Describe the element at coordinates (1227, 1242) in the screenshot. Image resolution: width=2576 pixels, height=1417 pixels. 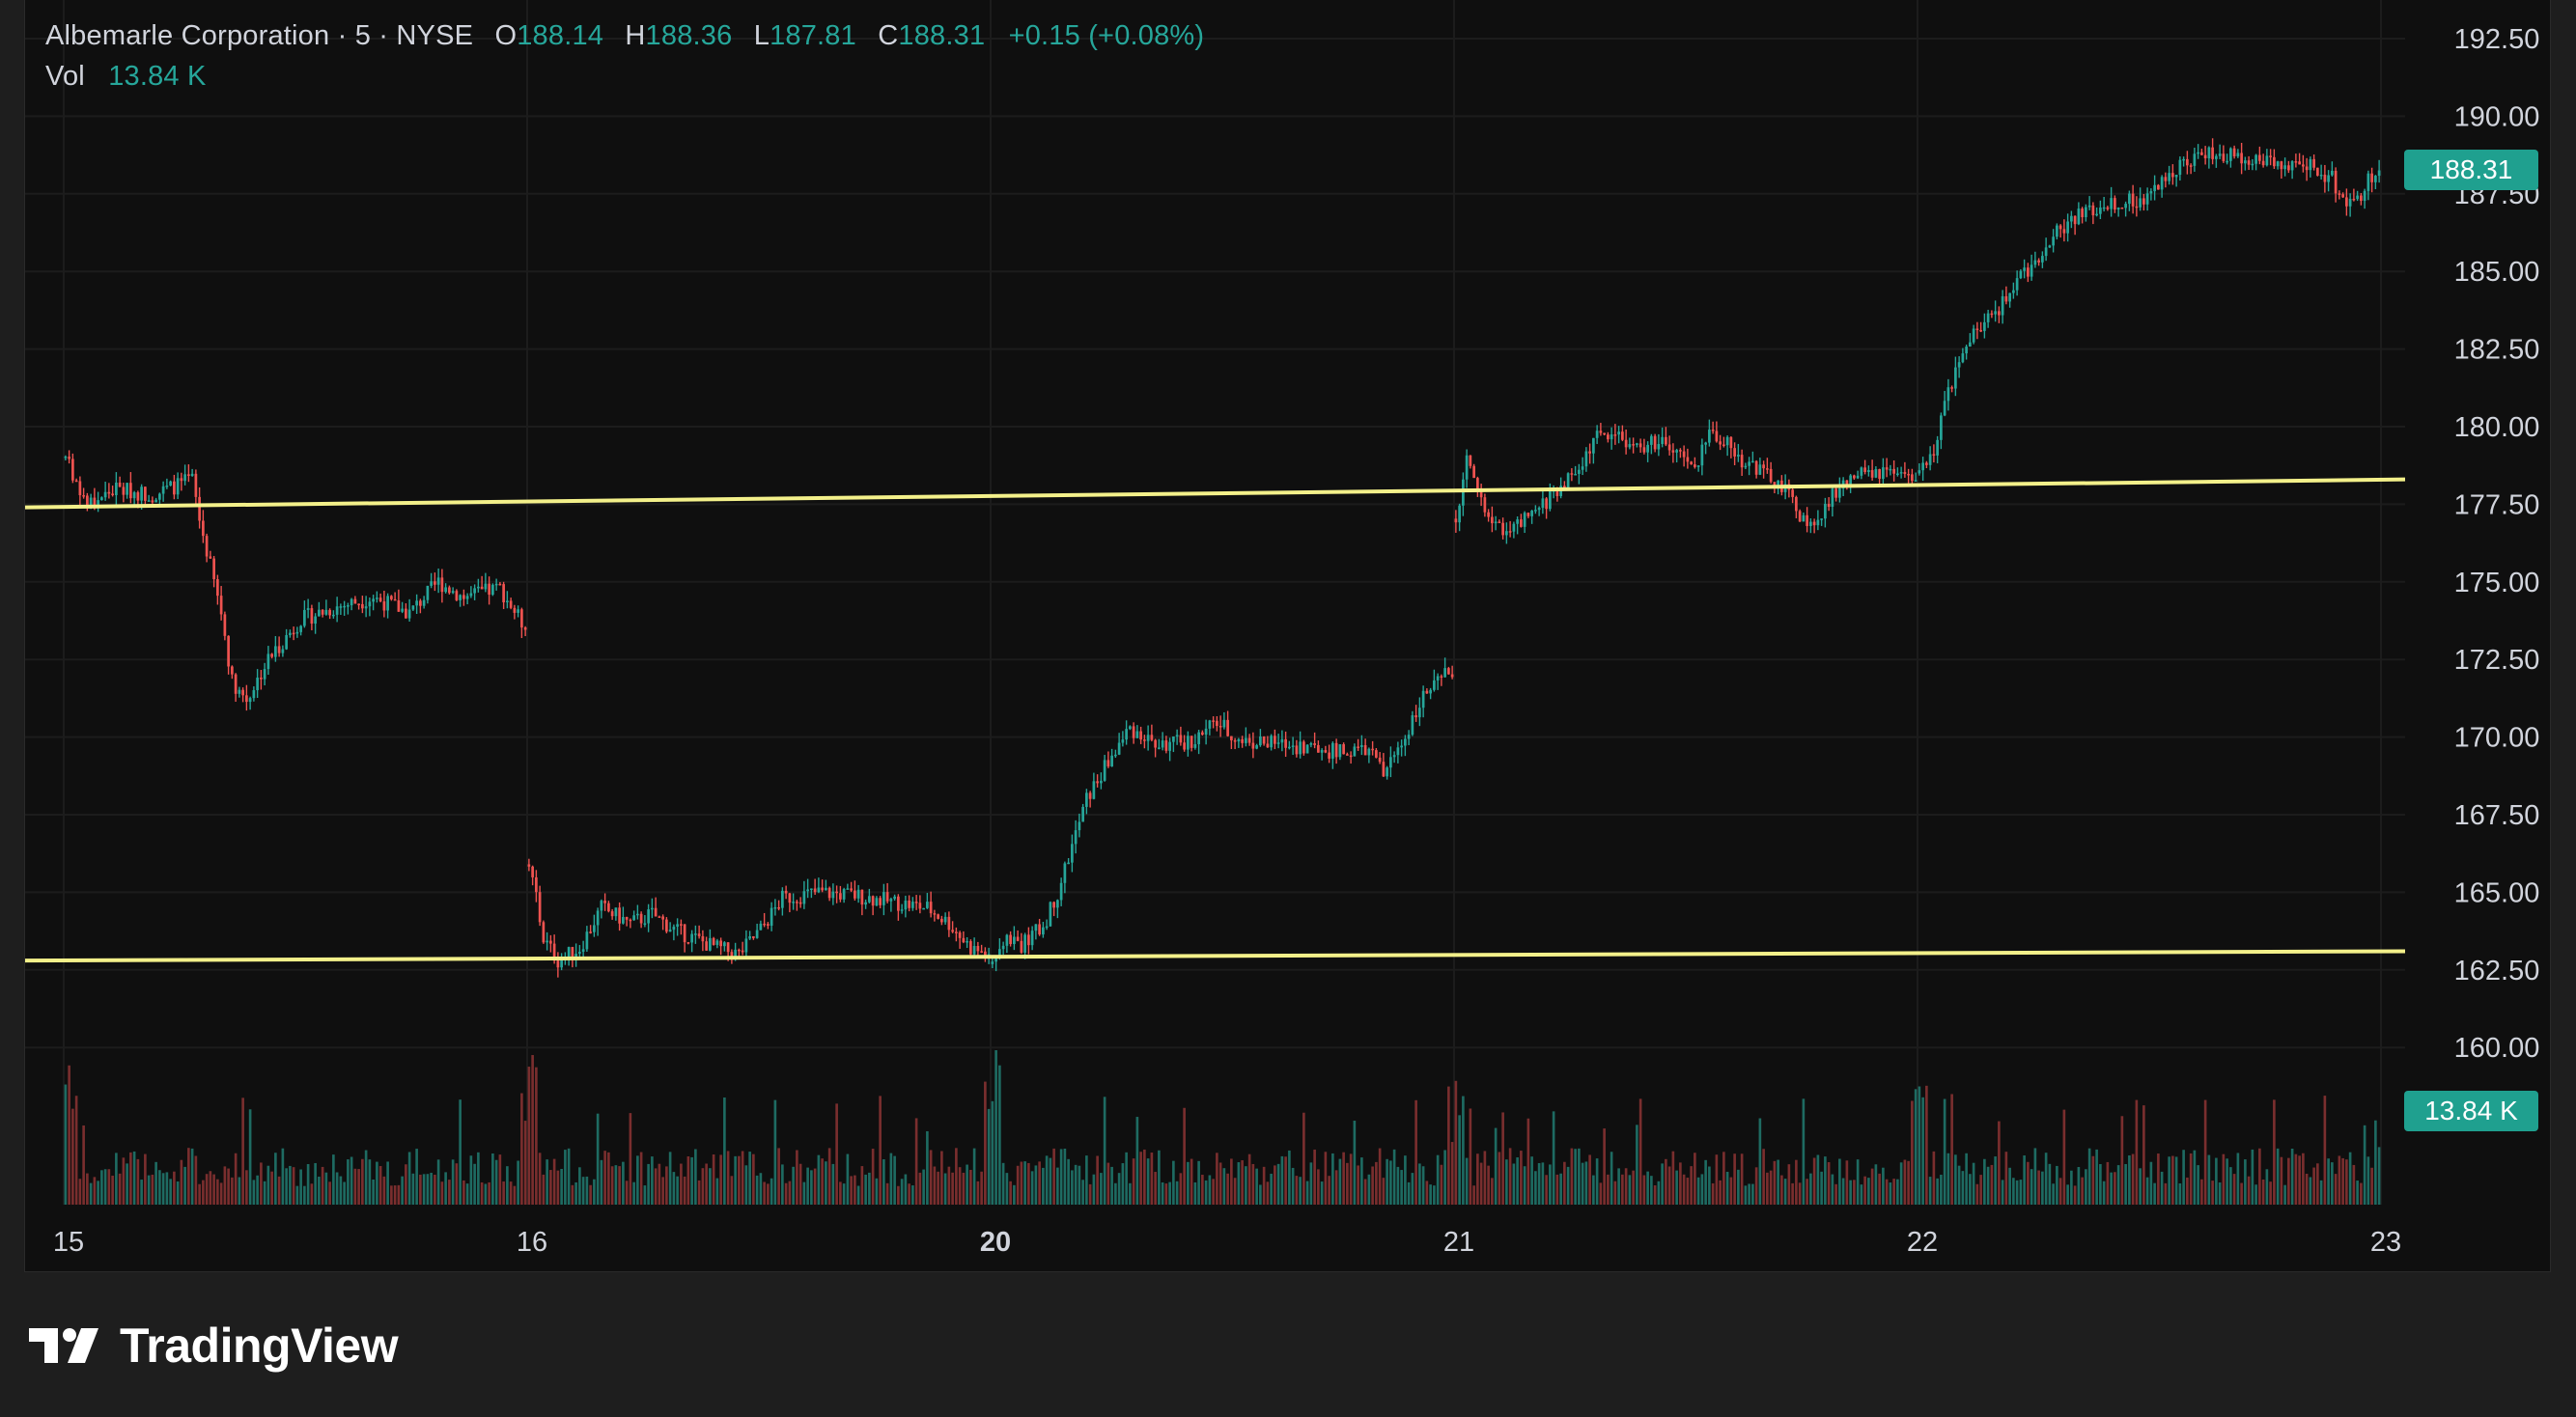
I see `time-axis: 15 16 20 21 22 23` at that location.